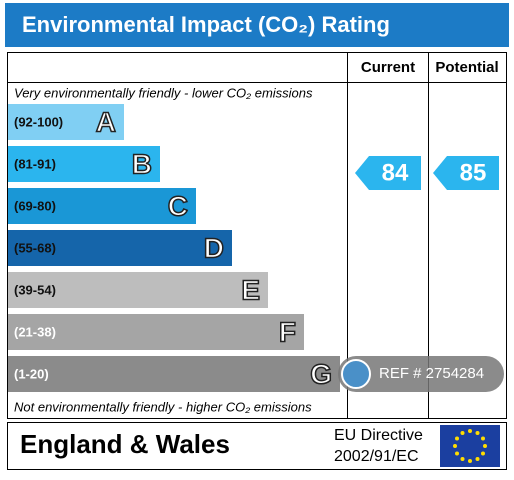 This screenshot has height=480, width=514. What do you see at coordinates (214, 247) in the screenshot?
I see `band-letter: D` at bounding box center [214, 247].